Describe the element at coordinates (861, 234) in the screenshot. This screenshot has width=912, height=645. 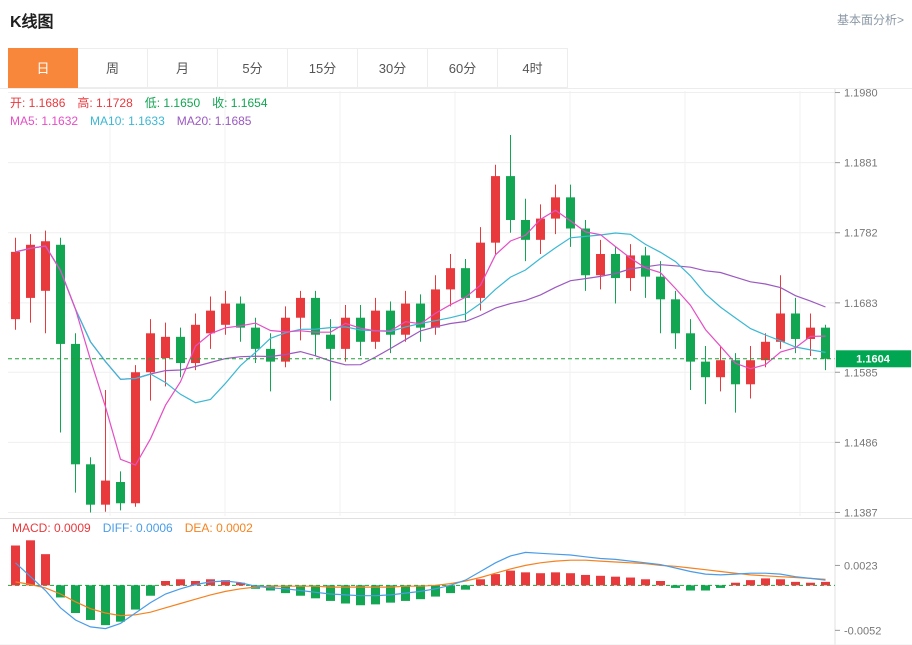
I see `svg-text: 1.1782` at that location.